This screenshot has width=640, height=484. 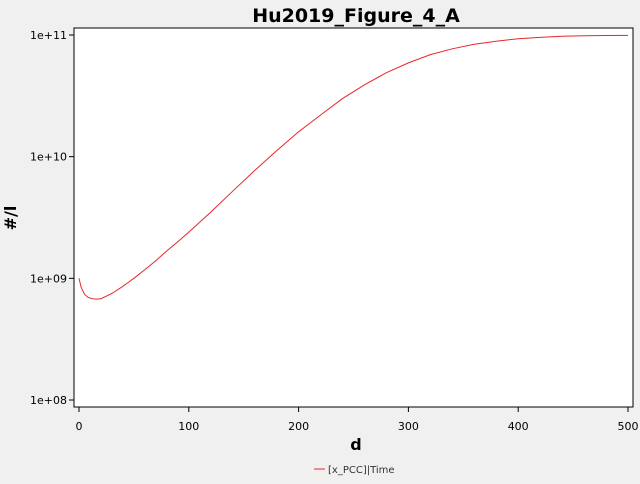 What do you see at coordinates (48, 157) in the screenshot?
I see `y-tick-label: 1e+10` at bounding box center [48, 157].